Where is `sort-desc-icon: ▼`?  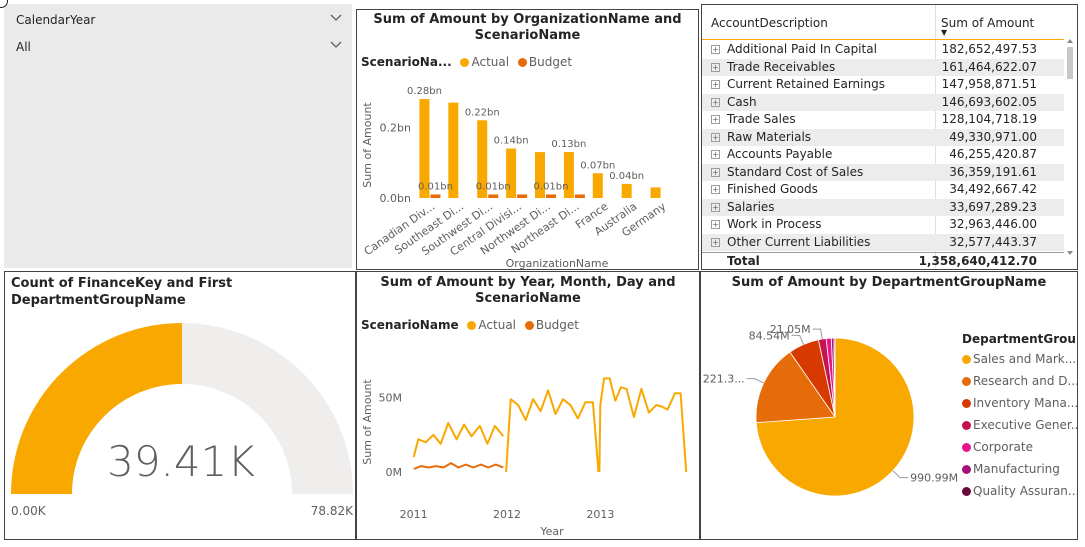
sort-desc-icon: ▼ is located at coordinates (944, 32).